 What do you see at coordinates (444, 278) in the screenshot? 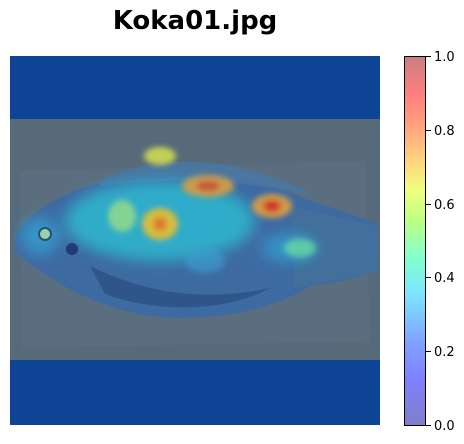
I see `colorbar-tick-label: 0.4` at bounding box center [444, 278].